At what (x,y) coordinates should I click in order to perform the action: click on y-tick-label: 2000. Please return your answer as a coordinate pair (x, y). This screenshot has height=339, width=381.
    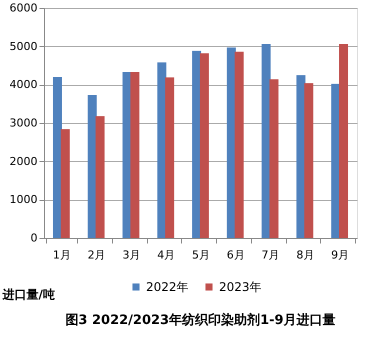
    Looking at the image, I should click on (24, 161).